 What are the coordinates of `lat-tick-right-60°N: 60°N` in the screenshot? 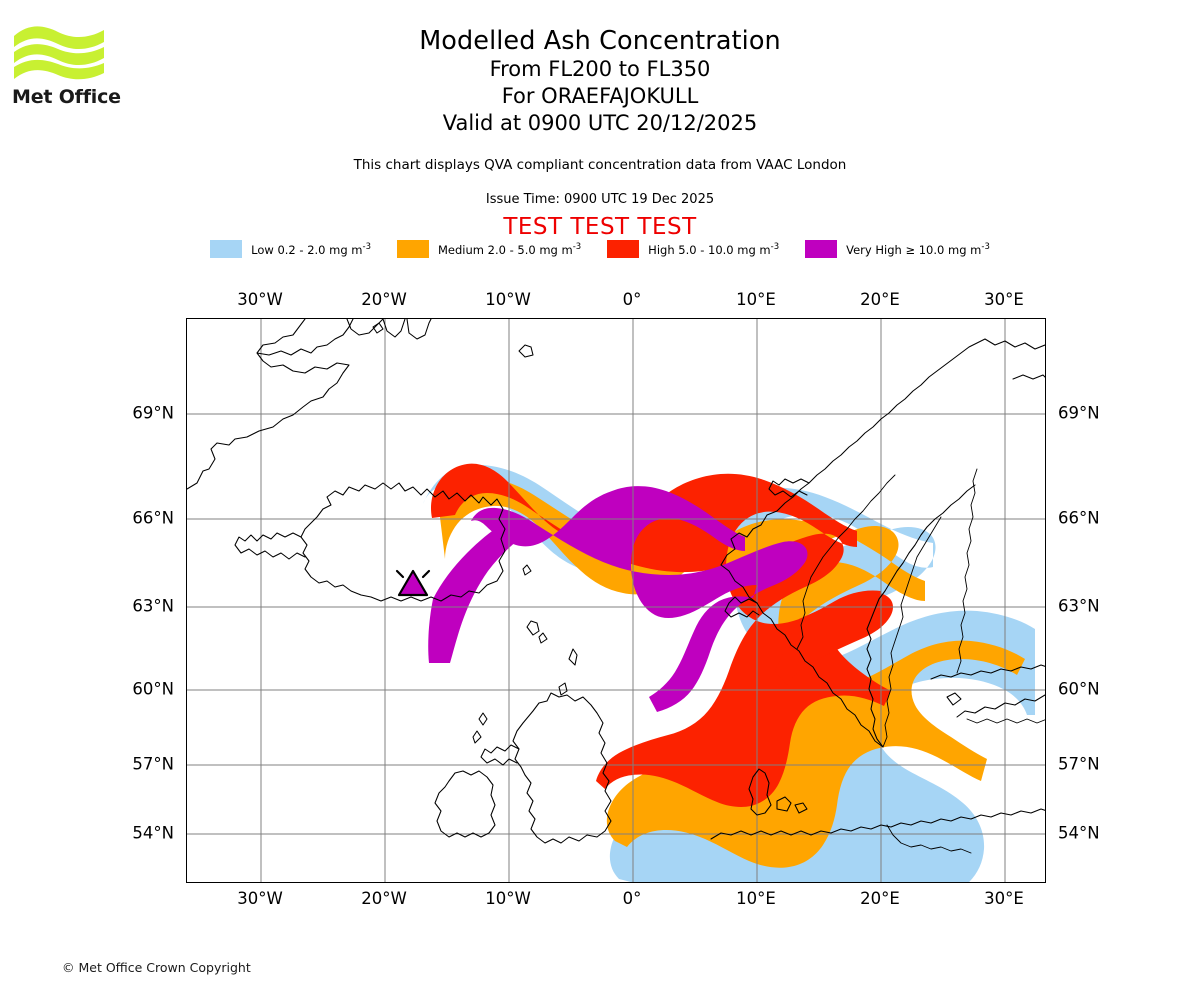 It's located at (1079, 689).